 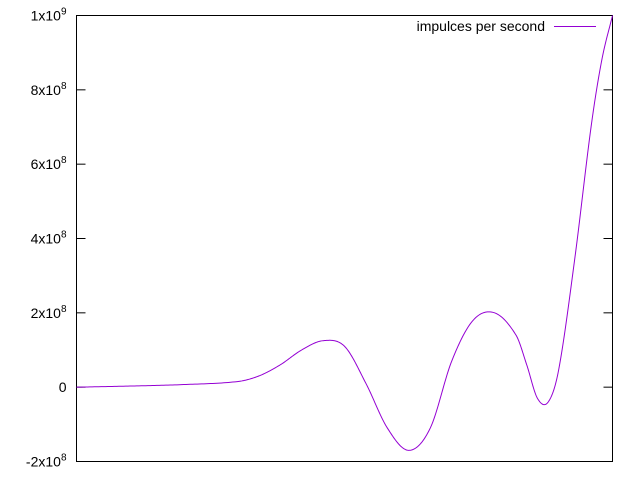 I want to click on y-tick-label: 6x10⁸, so click(x=49, y=163).